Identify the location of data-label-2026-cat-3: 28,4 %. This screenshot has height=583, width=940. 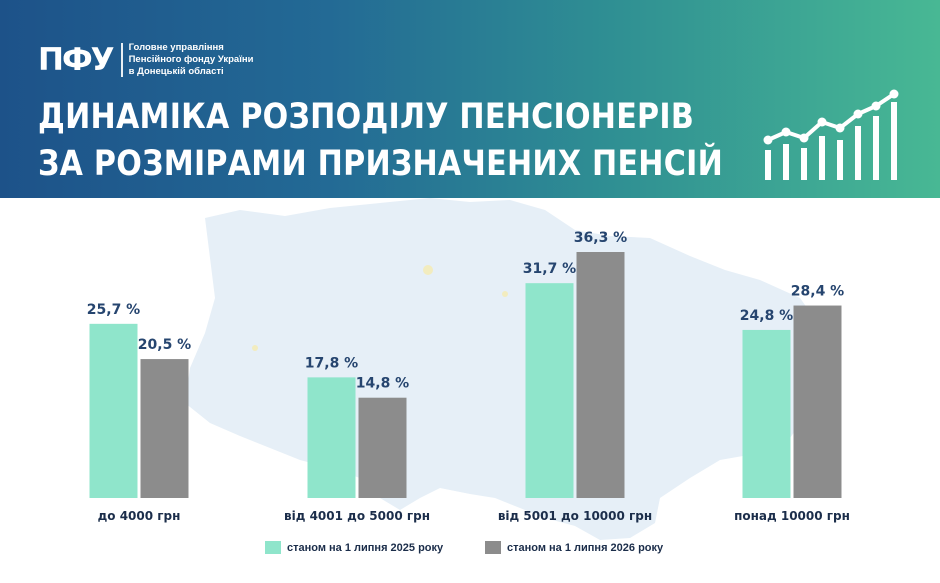
(817, 292).